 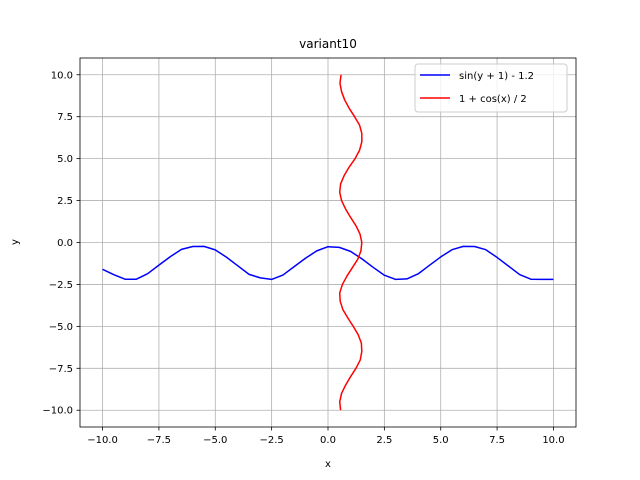 What do you see at coordinates (215, 440) in the screenshot?
I see `x-tick-label: −5.0` at bounding box center [215, 440].